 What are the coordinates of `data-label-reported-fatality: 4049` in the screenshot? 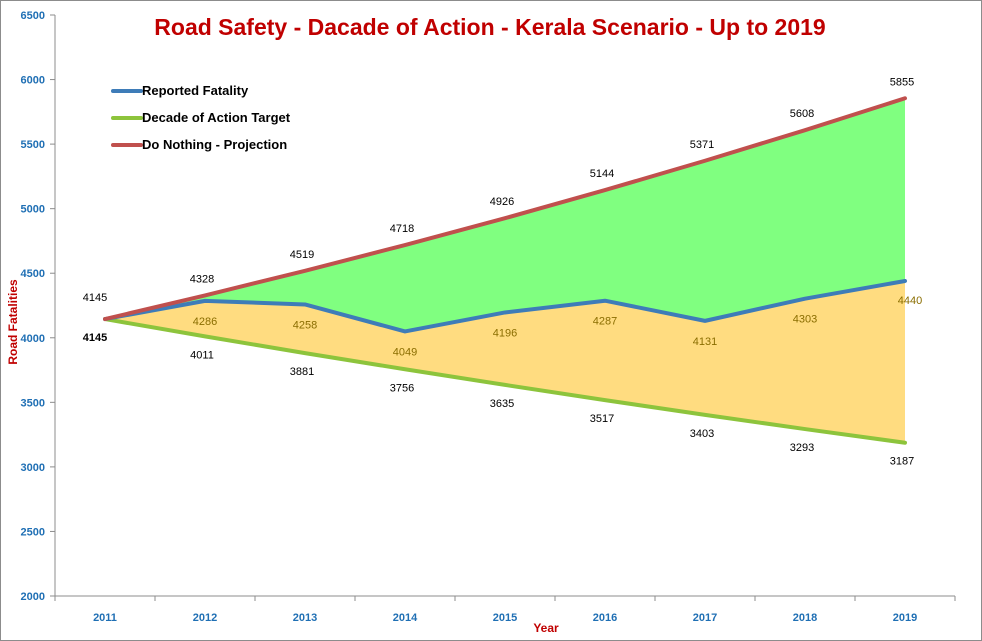 It's located at (405, 352).